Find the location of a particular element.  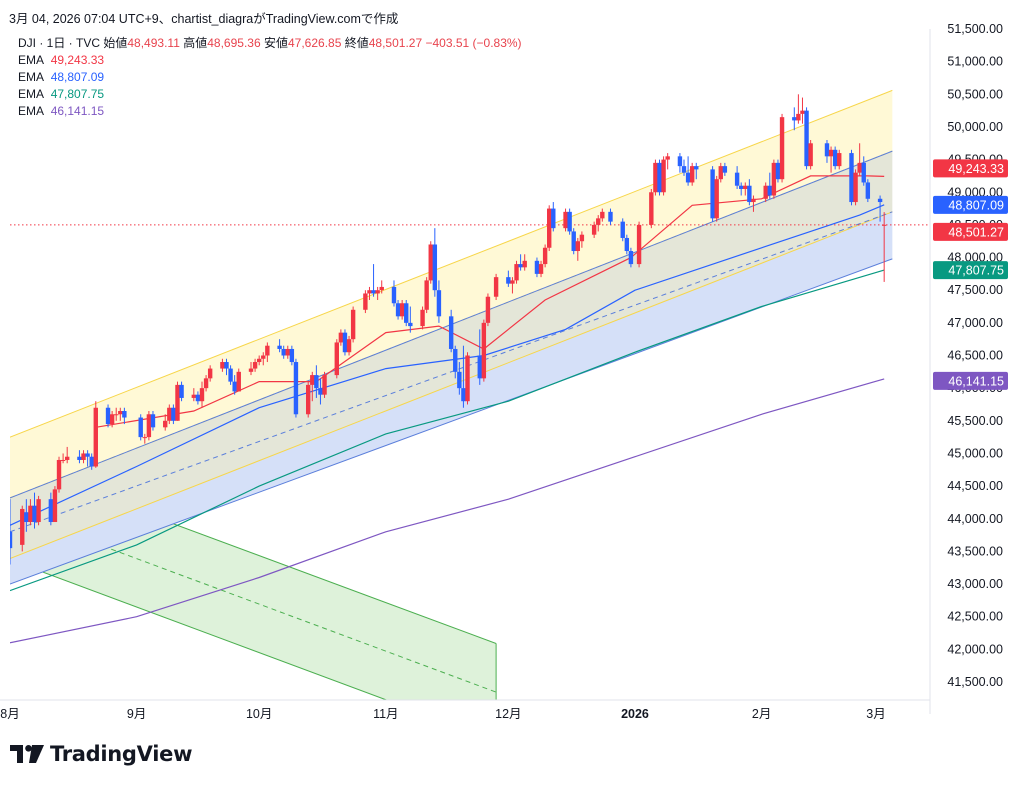

ema-value: 46,141.15 is located at coordinates (77, 111).